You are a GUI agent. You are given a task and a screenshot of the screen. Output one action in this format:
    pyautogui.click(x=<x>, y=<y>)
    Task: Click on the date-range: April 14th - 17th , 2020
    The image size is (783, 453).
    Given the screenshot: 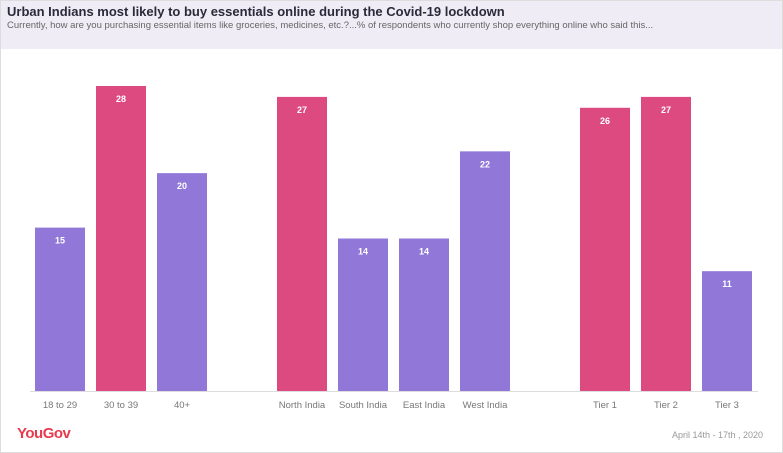 What is the action you would take?
    pyautogui.click(x=717, y=435)
    